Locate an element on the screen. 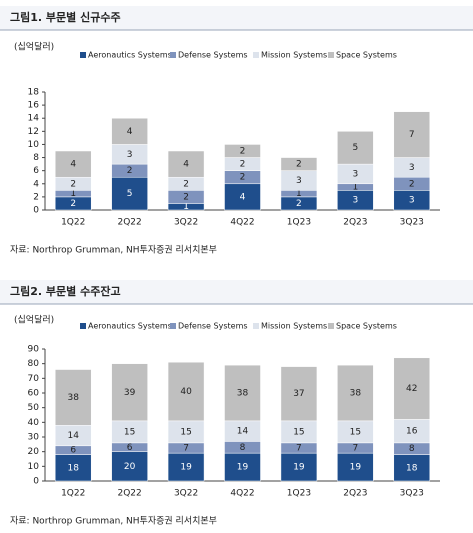 Image resolution: width=473 pixels, height=533 pixels. legend-label: Aeronautics Systems is located at coordinates (130, 55).